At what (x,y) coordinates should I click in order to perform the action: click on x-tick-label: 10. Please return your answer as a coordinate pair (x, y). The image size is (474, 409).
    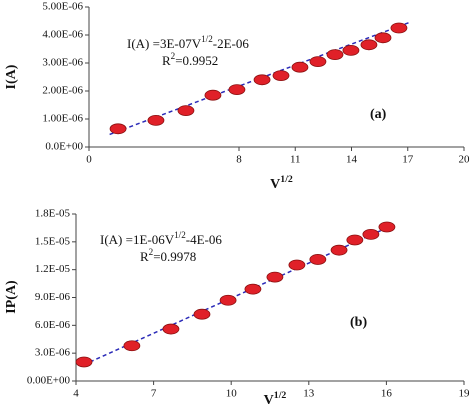
    Looking at the image, I should click on (232, 394).